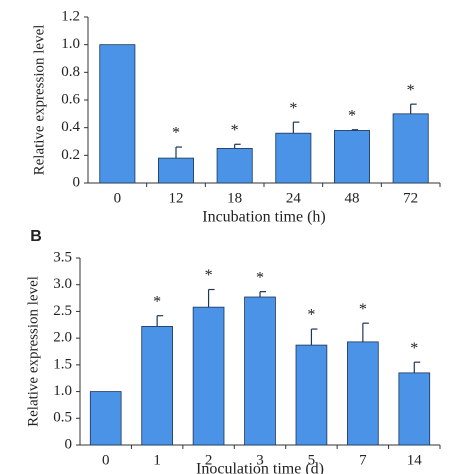 Image resolution: width=474 pixels, height=474 pixels. Describe the element at coordinates (415, 460) in the screenshot. I see `x-tick-label: 14` at that location.